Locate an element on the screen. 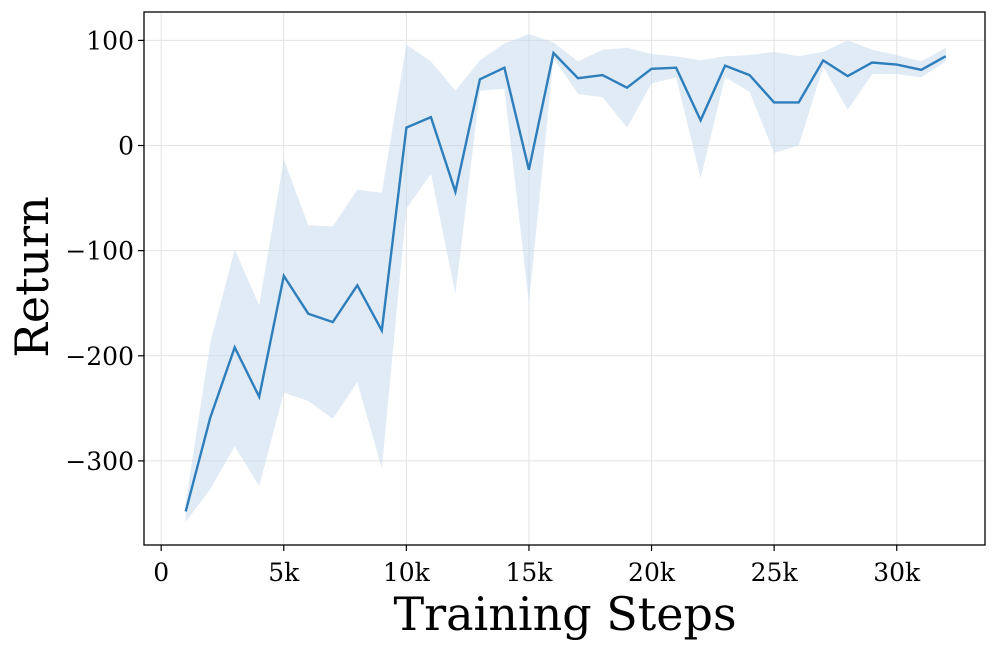  y-axis-ticks: 100 0 −100 −200 −300 is located at coordinates (104, 251).